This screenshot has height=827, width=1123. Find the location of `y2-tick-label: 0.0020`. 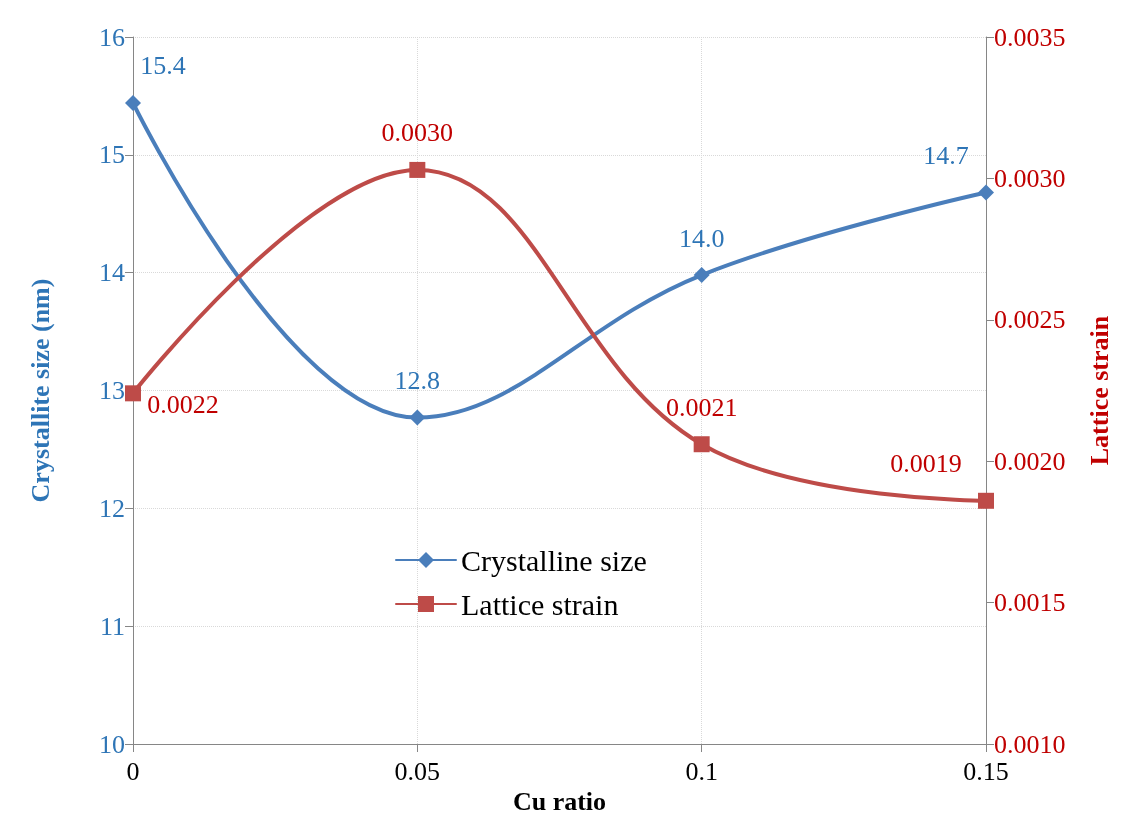

y2-tick-label: 0.0020 is located at coordinates (1030, 461).